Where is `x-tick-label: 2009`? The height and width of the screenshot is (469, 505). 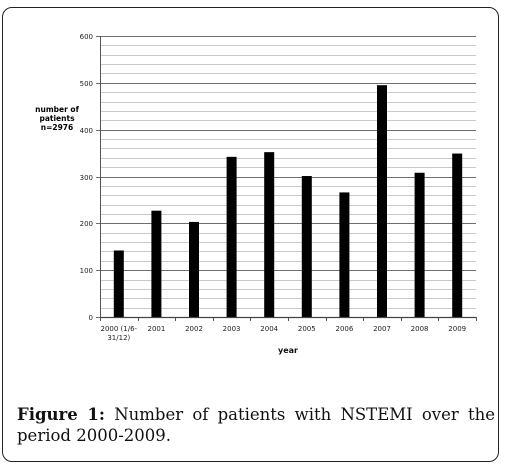 x-tick-label: 2009 is located at coordinates (457, 329).